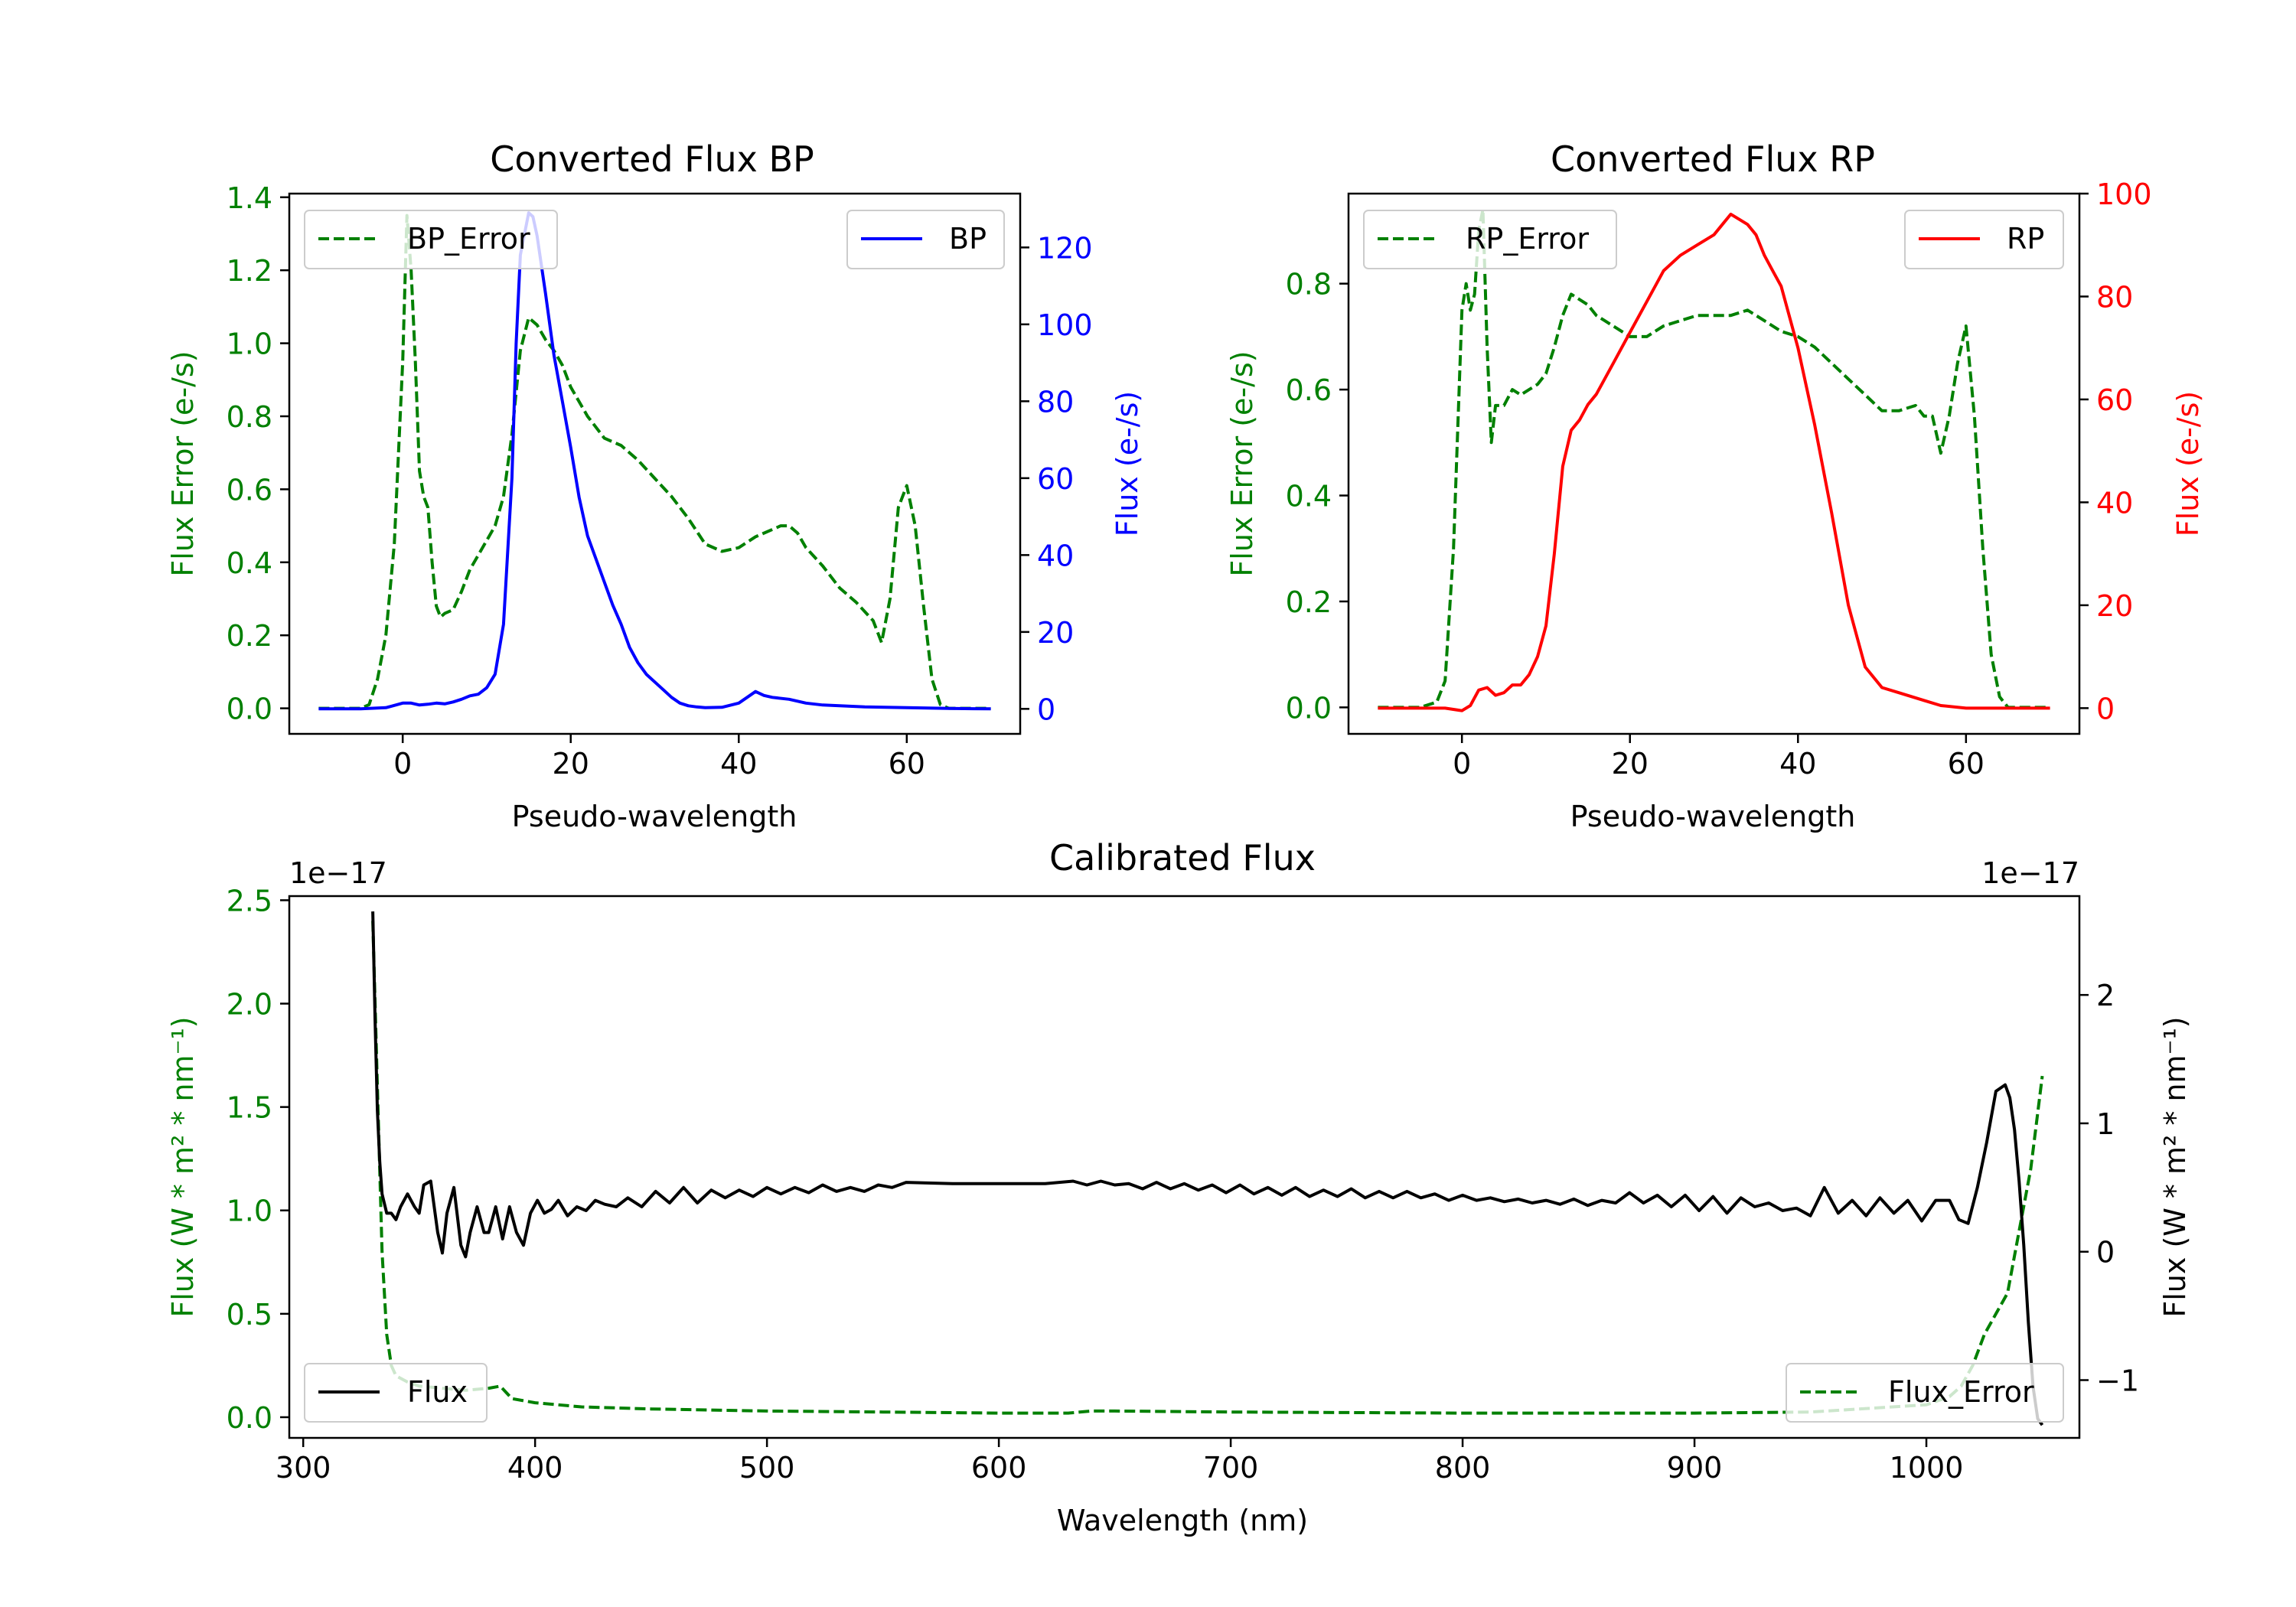 Image resolution: width=2296 pixels, height=1607 pixels. What do you see at coordinates (1630, 764) in the screenshot?
I see `rp-xtick-label: 20` at bounding box center [1630, 764].